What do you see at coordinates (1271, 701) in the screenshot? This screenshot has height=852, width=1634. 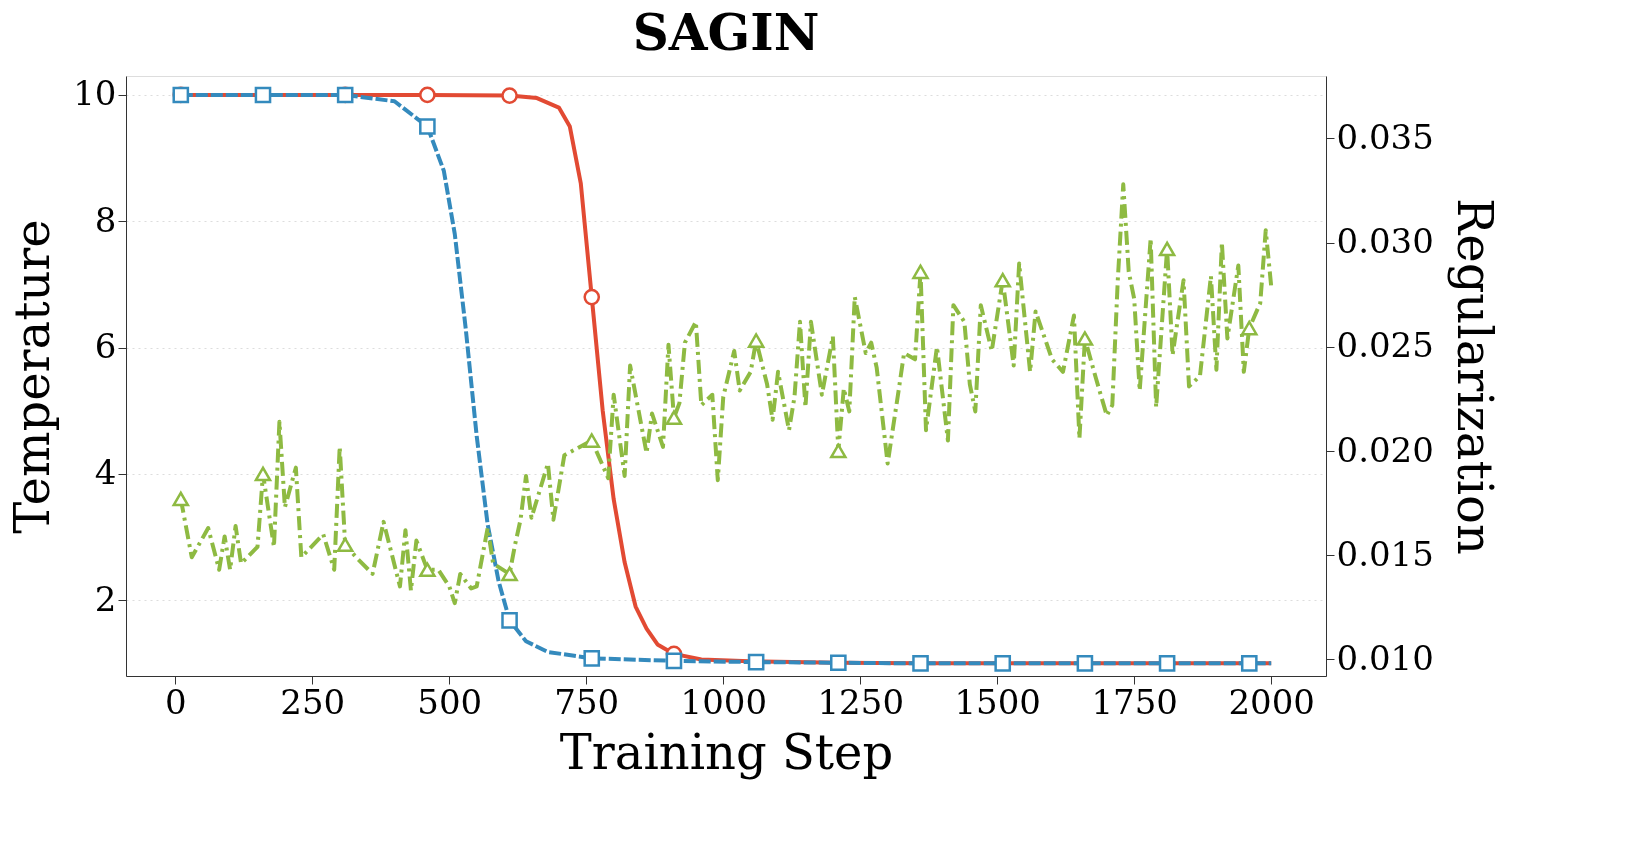 I see `x-tick-label: 2000` at bounding box center [1271, 701].